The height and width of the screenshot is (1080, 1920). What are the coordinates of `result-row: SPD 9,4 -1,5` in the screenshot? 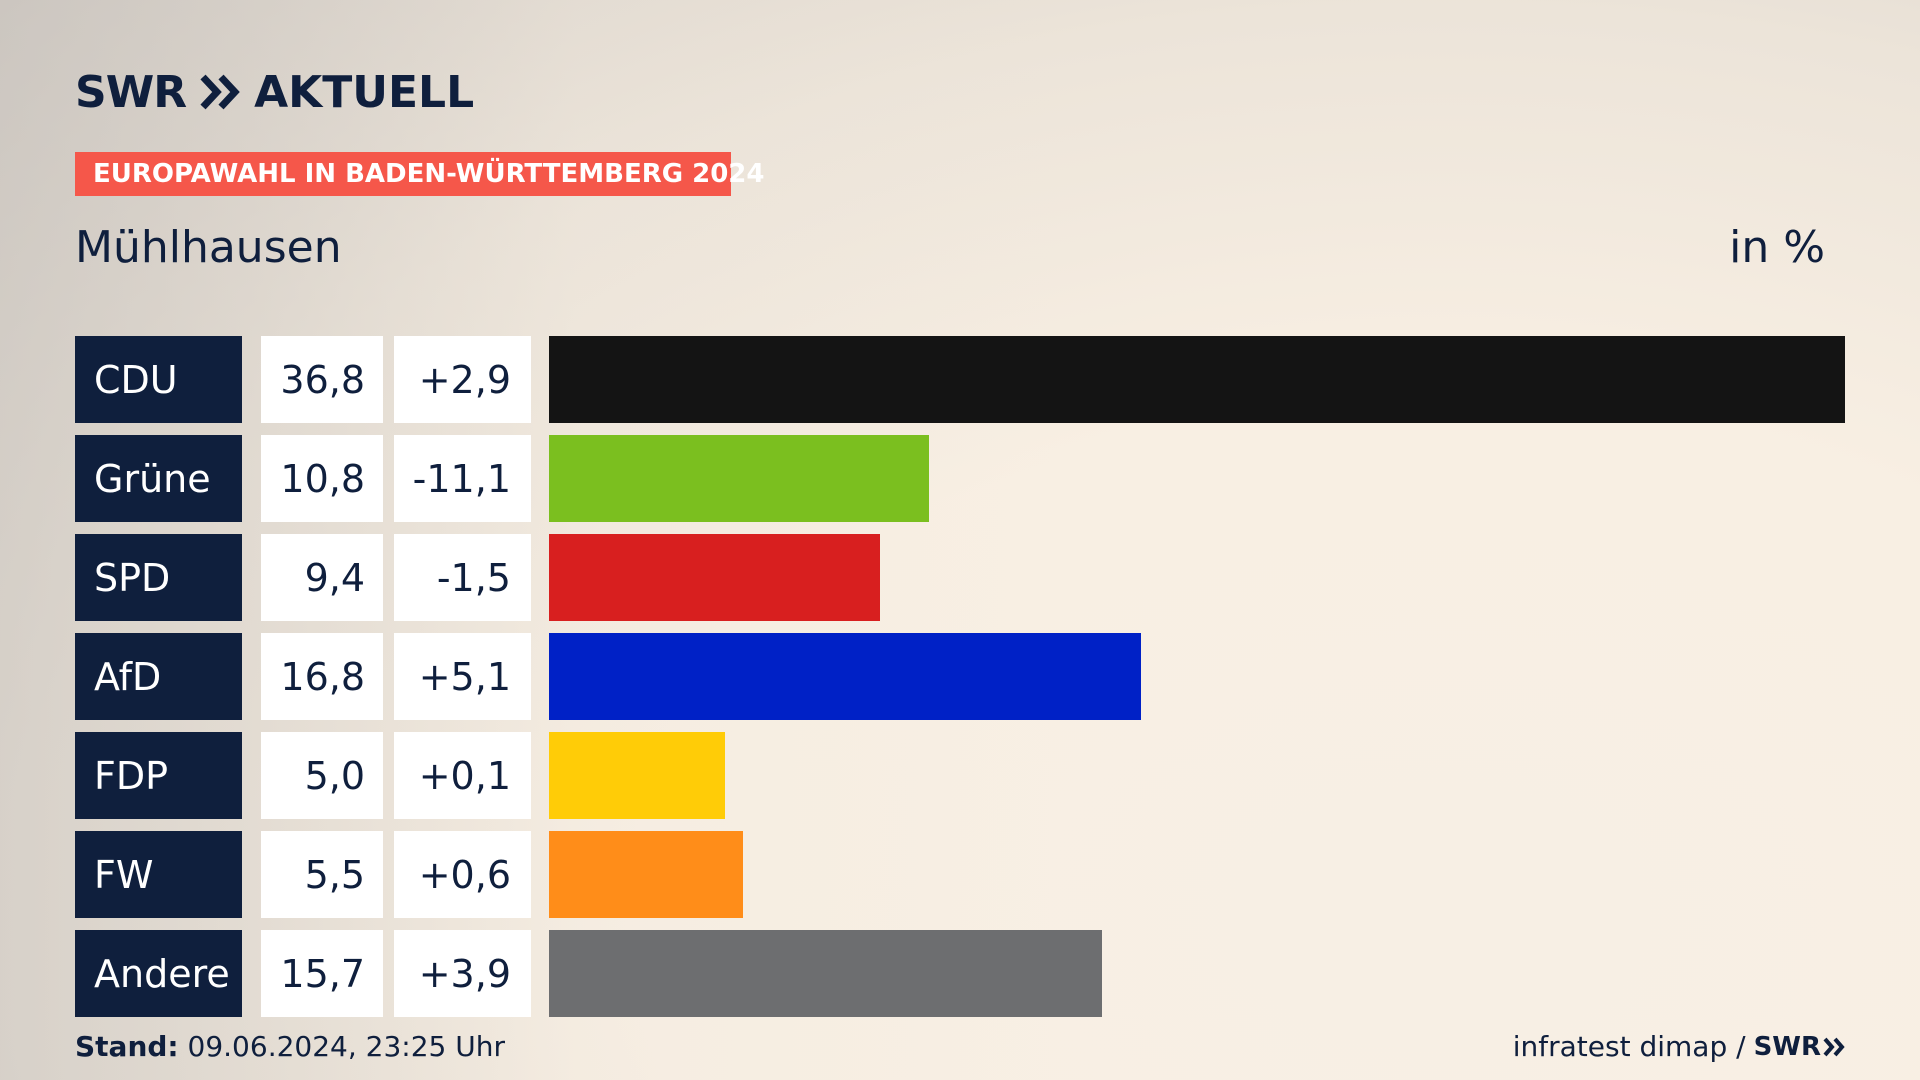 It's located at (960, 577).